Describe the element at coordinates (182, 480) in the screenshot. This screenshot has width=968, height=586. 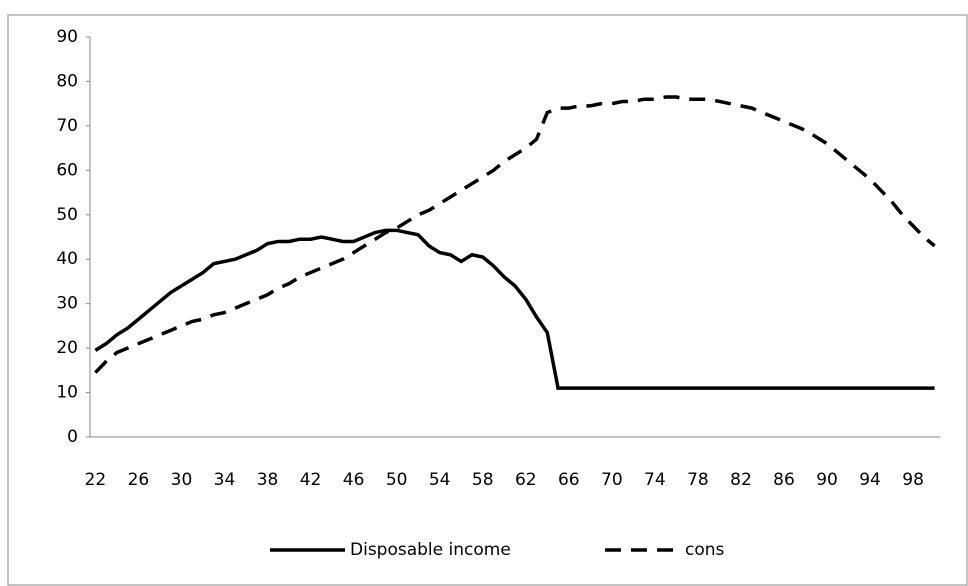
I see `x-tick-label: 30` at that location.